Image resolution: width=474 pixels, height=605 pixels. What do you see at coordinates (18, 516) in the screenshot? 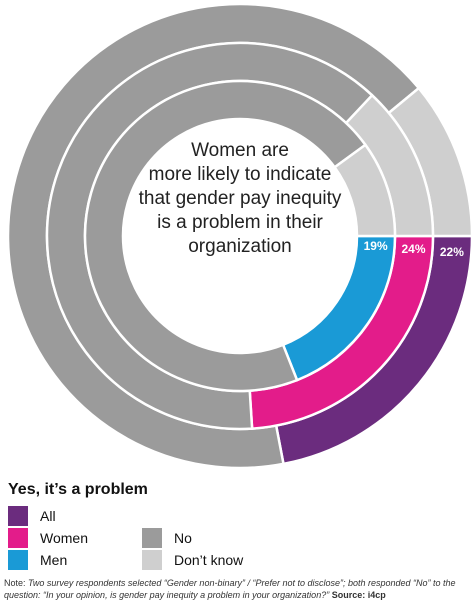
I see `legend-swatch-all` at bounding box center [18, 516].